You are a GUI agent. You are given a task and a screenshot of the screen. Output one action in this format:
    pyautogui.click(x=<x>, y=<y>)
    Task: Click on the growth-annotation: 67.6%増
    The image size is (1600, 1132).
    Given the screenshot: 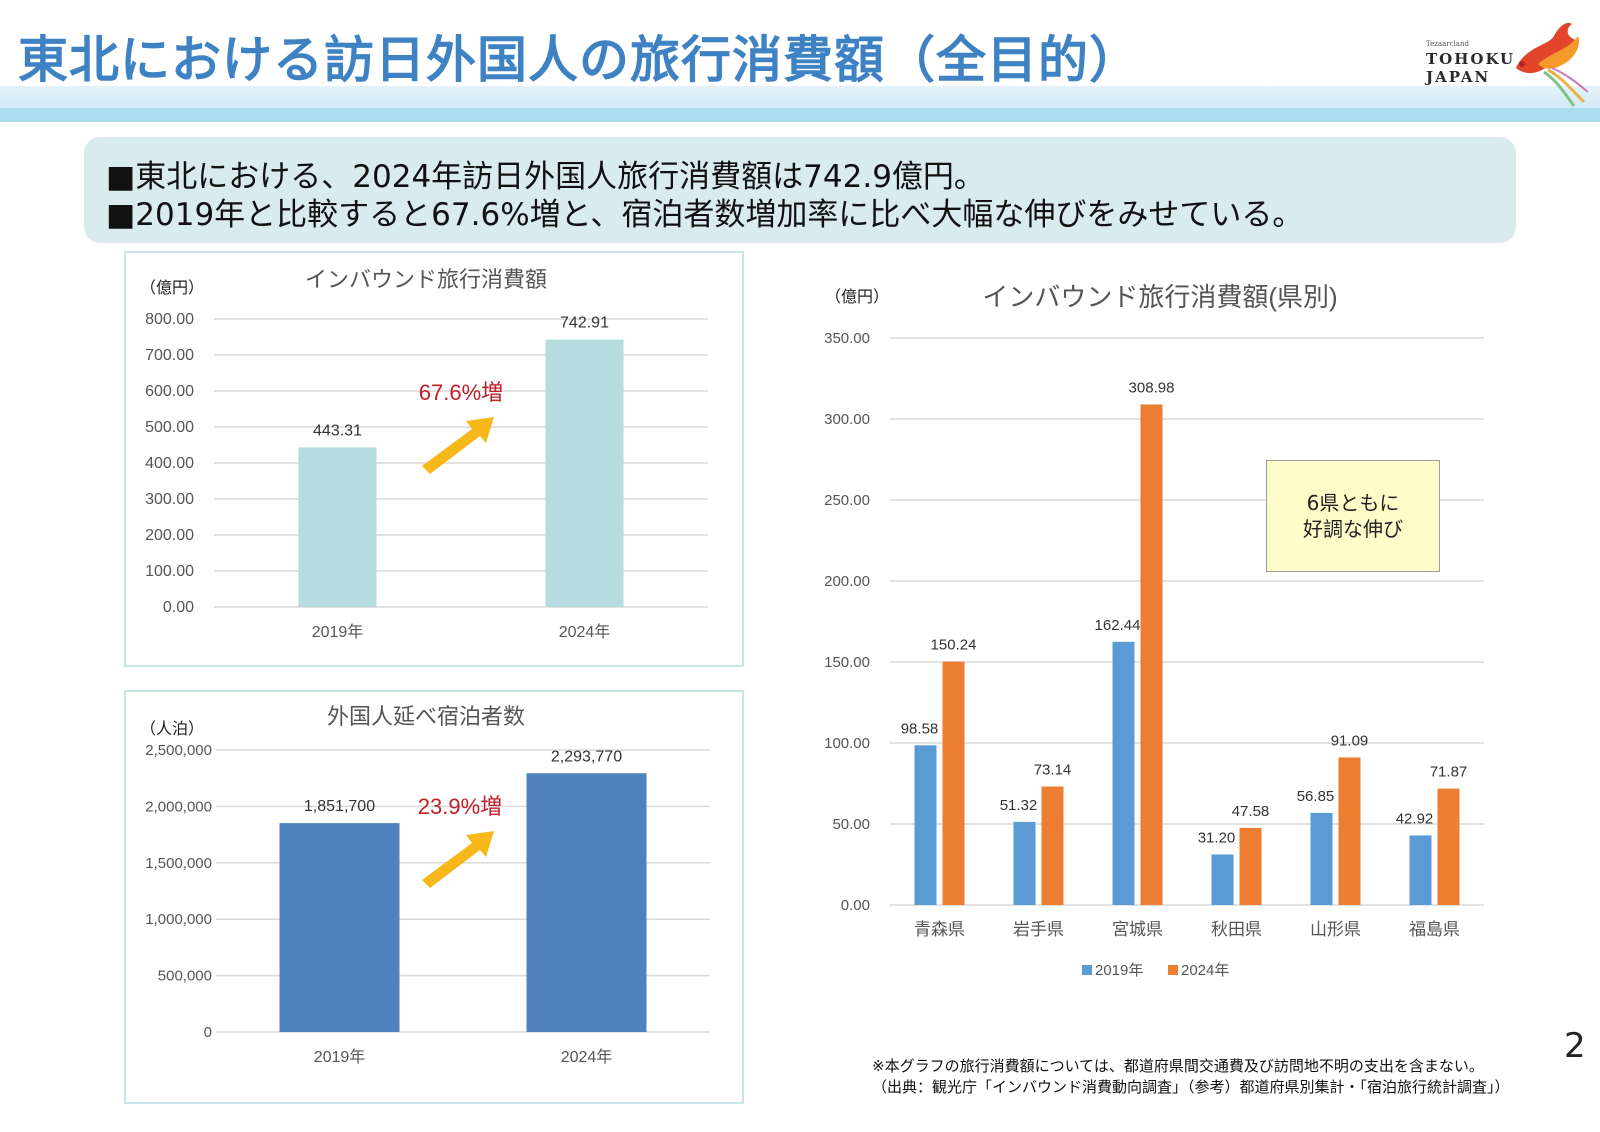 What is the action you would take?
    pyautogui.click(x=461, y=392)
    